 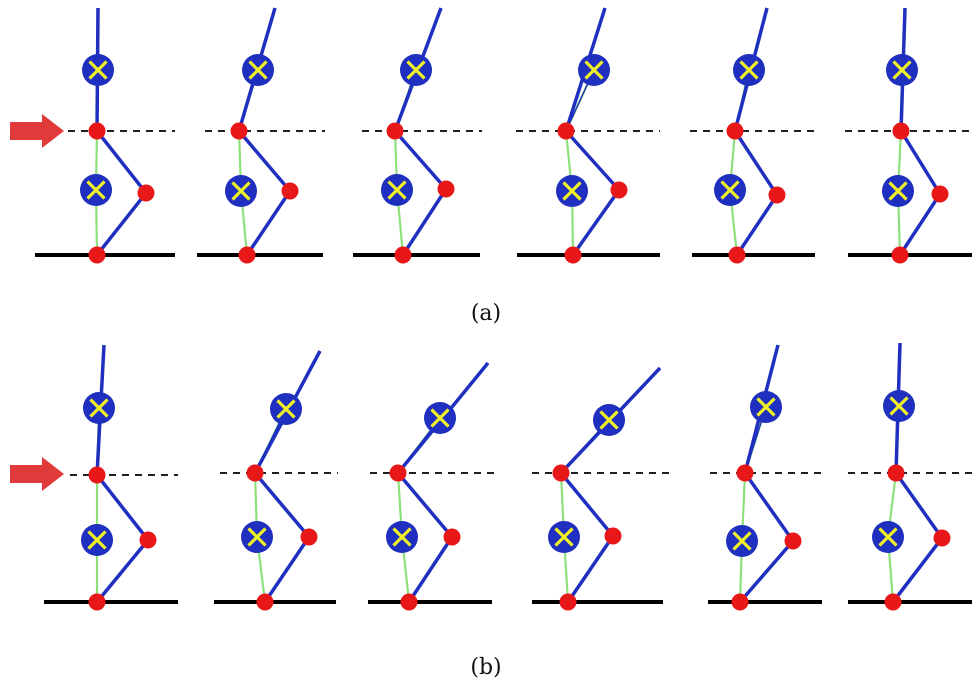 What do you see at coordinates (485, 667) in the screenshot?
I see `caption-b: (b)` at bounding box center [485, 667].